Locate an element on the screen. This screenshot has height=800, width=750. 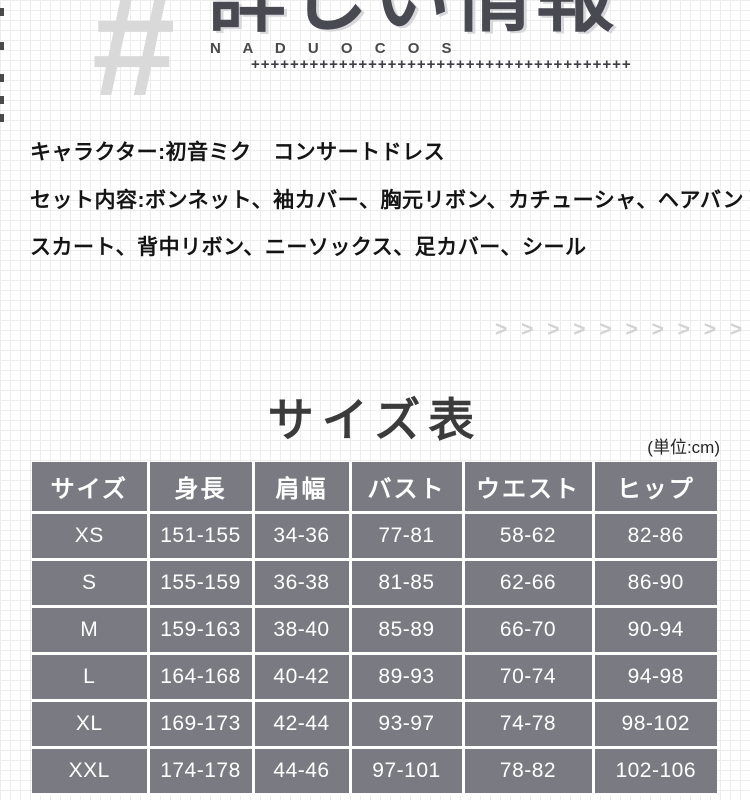
table-row: XL 169-173 42-44 93-97 74-78 98-102 is located at coordinates (374, 724).